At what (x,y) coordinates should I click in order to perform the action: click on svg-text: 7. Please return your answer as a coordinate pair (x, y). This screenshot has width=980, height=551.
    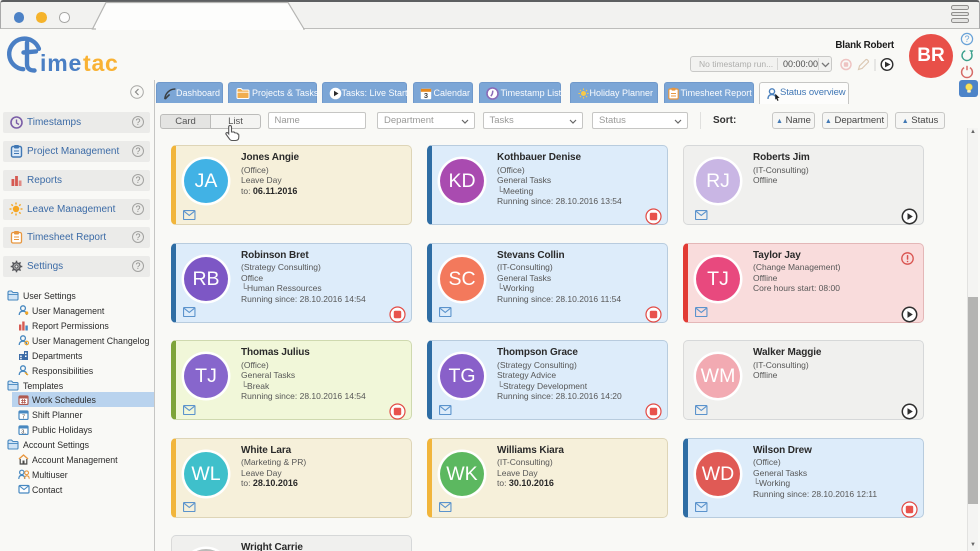
    Looking at the image, I should click on (23, 418).